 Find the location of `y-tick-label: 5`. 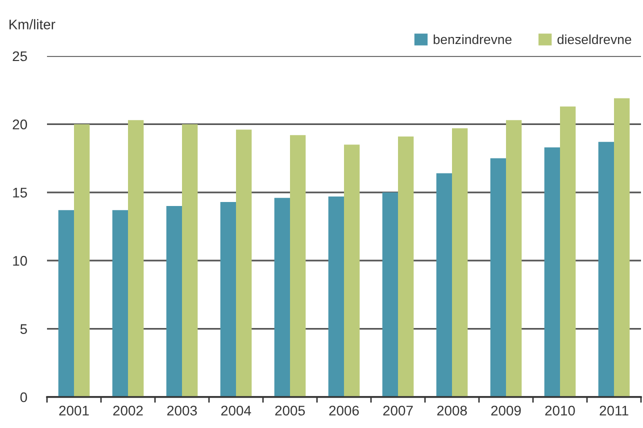

y-tick-label: 5 is located at coordinates (23, 329).